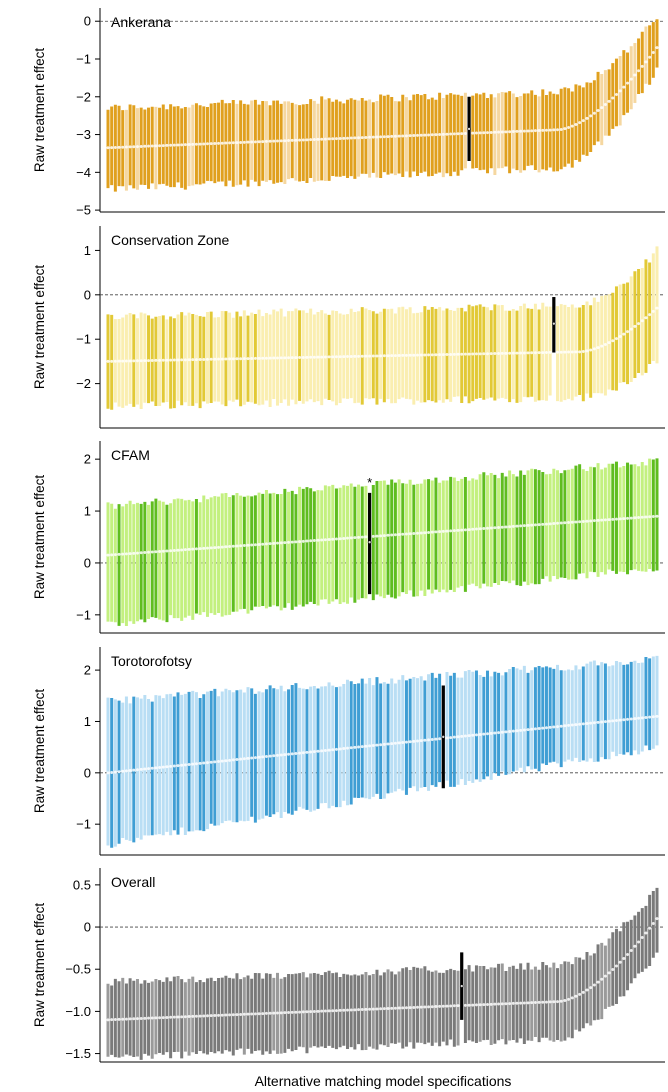 The height and width of the screenshot is (1092, 668). Describe the element at coordinates (369, 482) in the screenshot. I see `significance-annotation: *` at that location.